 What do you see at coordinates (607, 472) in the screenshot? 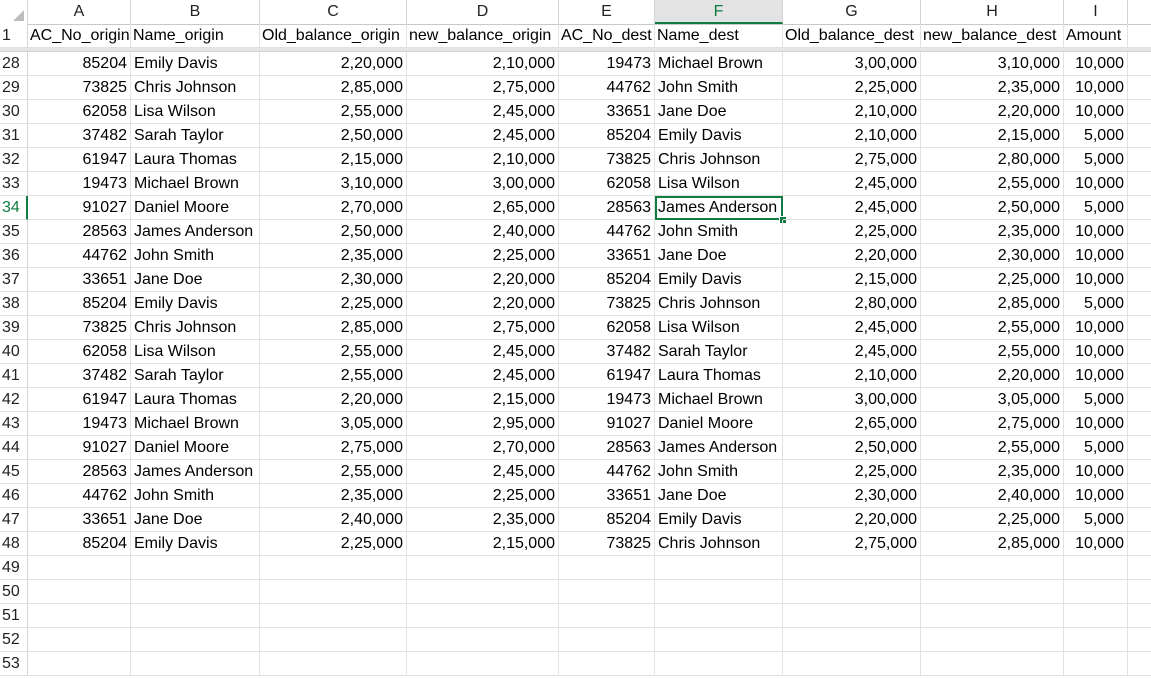
I see `grid-cell: 44762` at bounding box center [607, 472].